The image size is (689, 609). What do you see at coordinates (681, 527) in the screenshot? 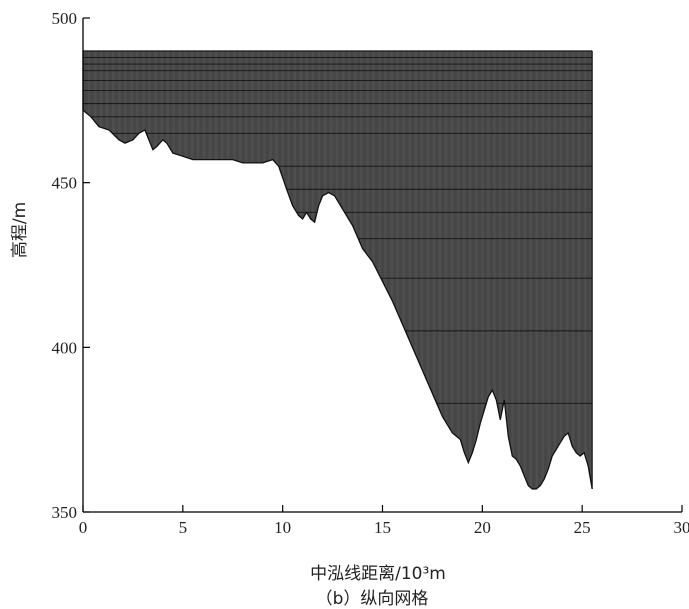
I see `x-tick-label: 30` at bounding box center [681, 527].